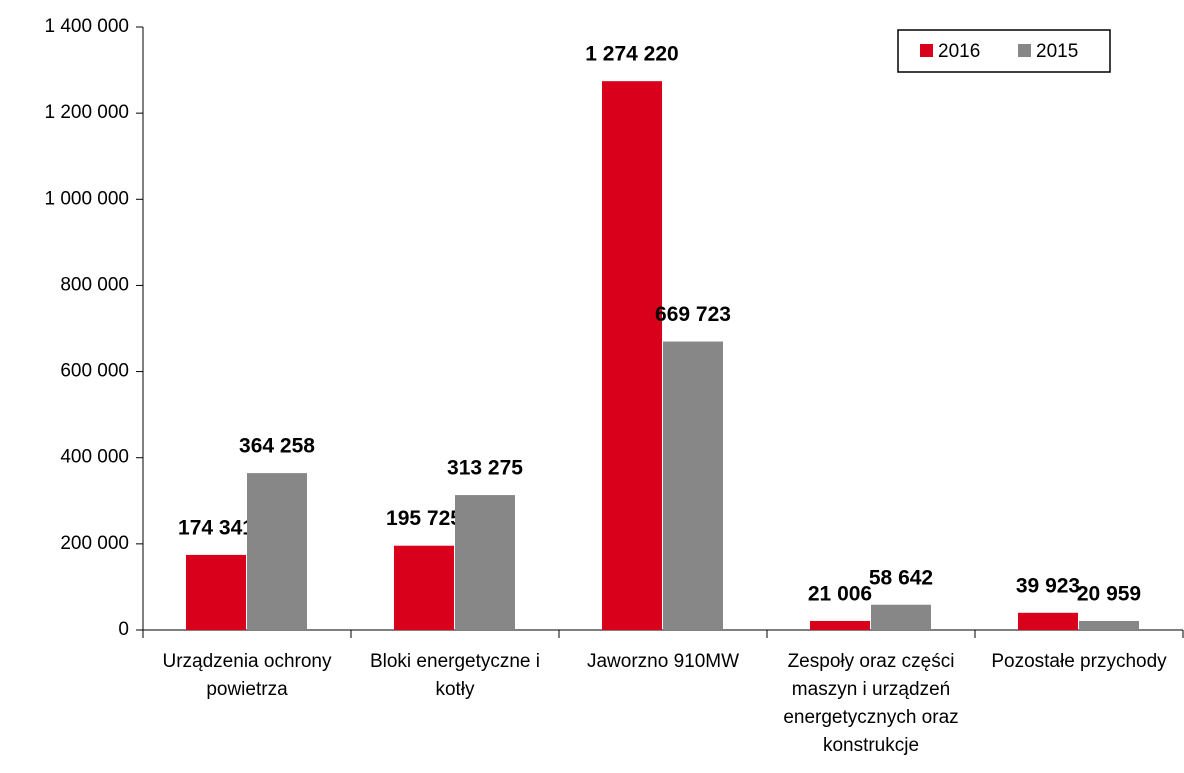 The height and width of the screenshot is (773, 1184). I want to click on x-tick-label: Jaworzno 910MW, so click(663, 661).